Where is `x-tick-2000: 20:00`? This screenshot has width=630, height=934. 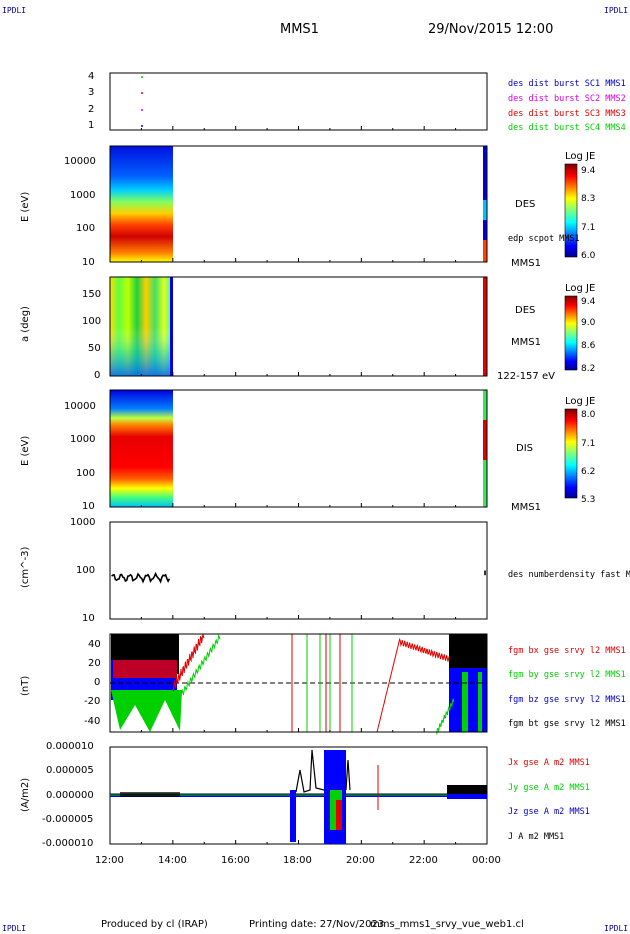
x-tick-2000: 20:00 is located at coordinates (360, 860).